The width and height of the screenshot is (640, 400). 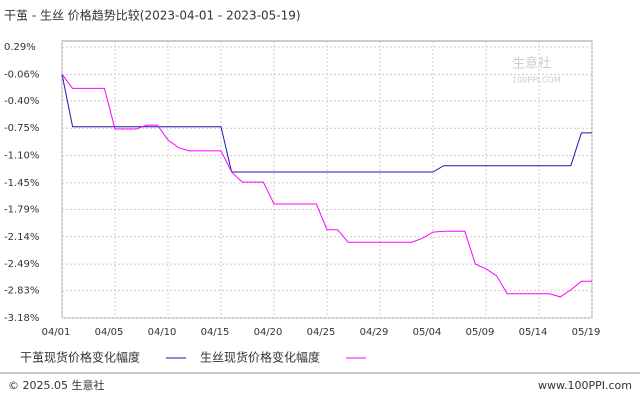 I want to click on x-tick-label: 05/04, so click(x=427, y=332).